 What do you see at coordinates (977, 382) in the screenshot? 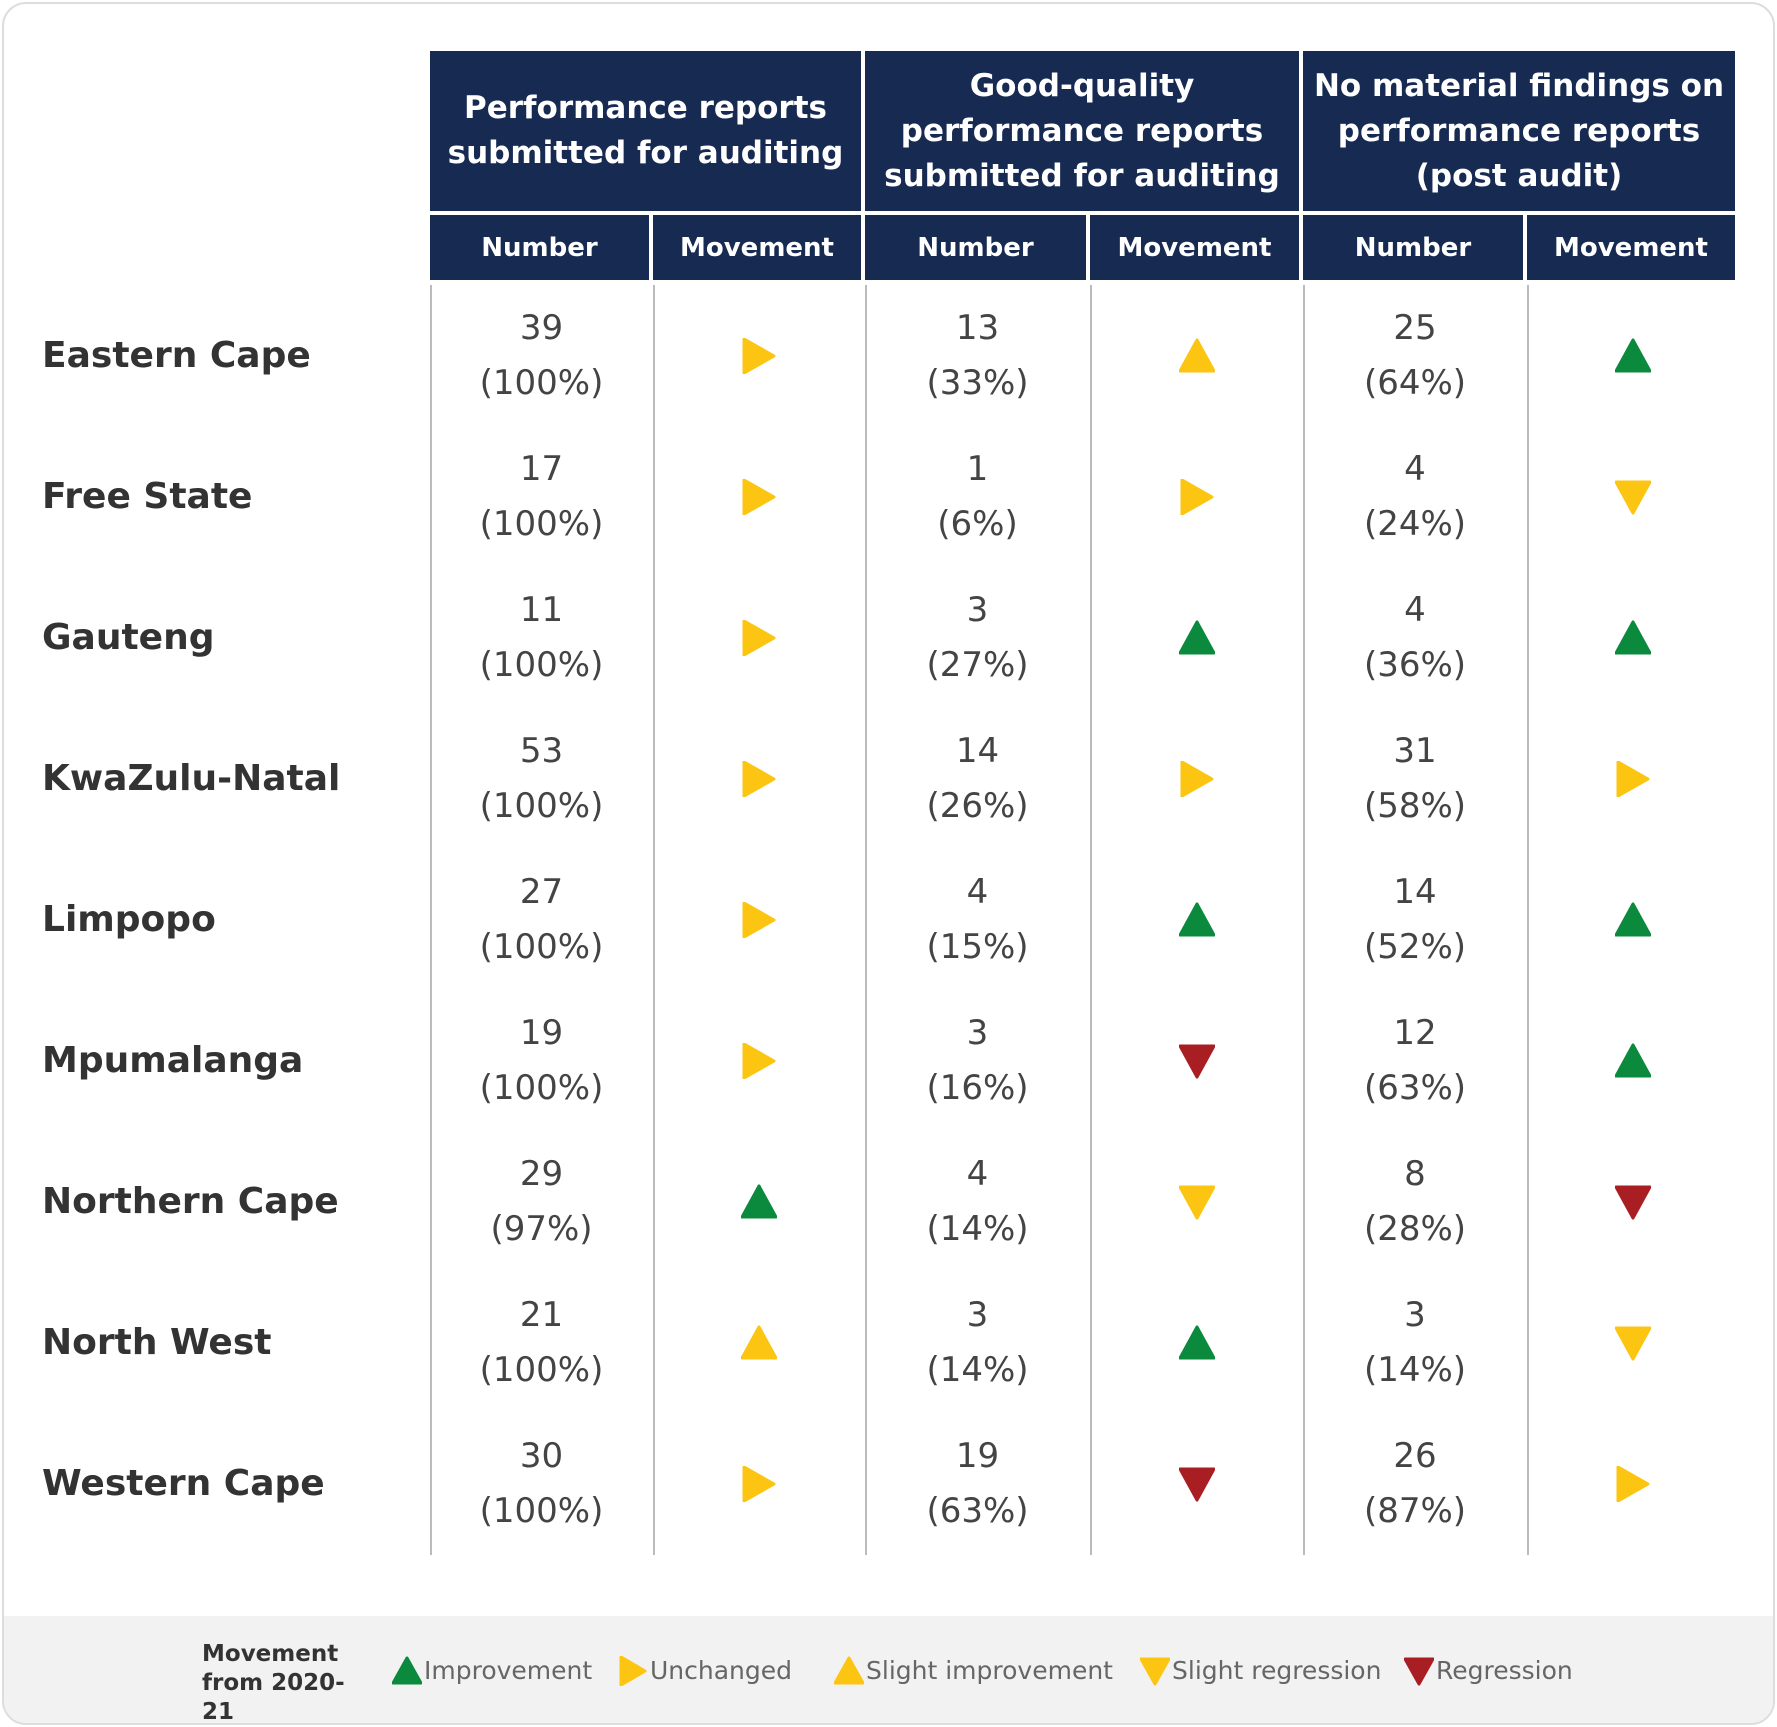
I see `percentage: (33%)` at bounding box center [977, 382].